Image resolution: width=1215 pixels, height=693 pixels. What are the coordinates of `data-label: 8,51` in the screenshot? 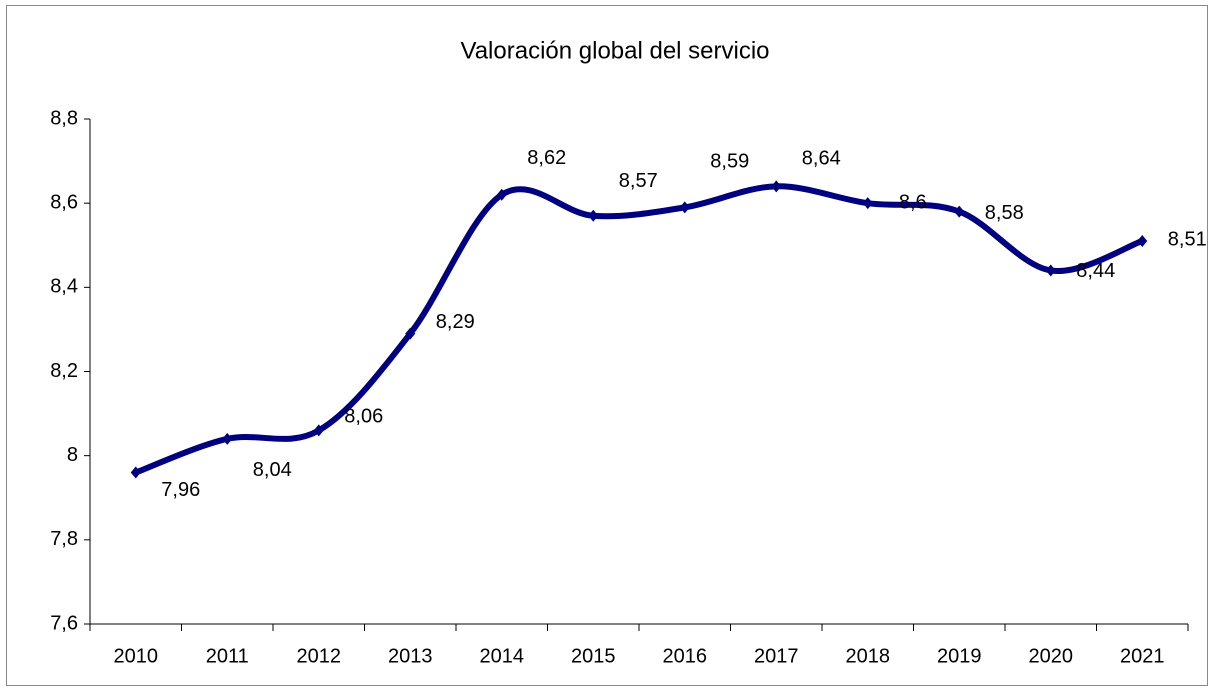 It's located at (1187, 239).